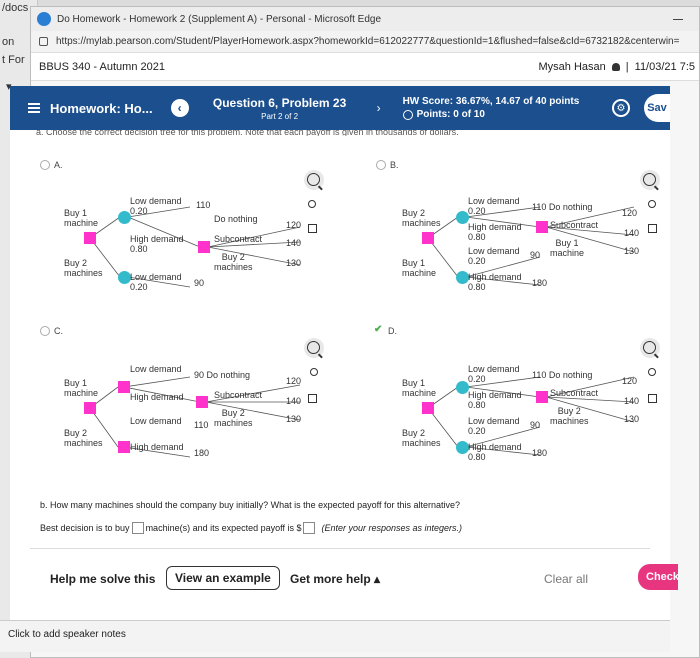  What do you see at coordinates (294, 381) in the screenshot?
I see `option-c-v120: 120` at bounding box center [294, 381].